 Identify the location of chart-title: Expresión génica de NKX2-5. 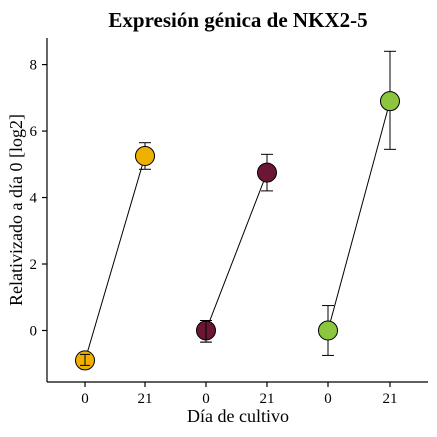
(237, 20).